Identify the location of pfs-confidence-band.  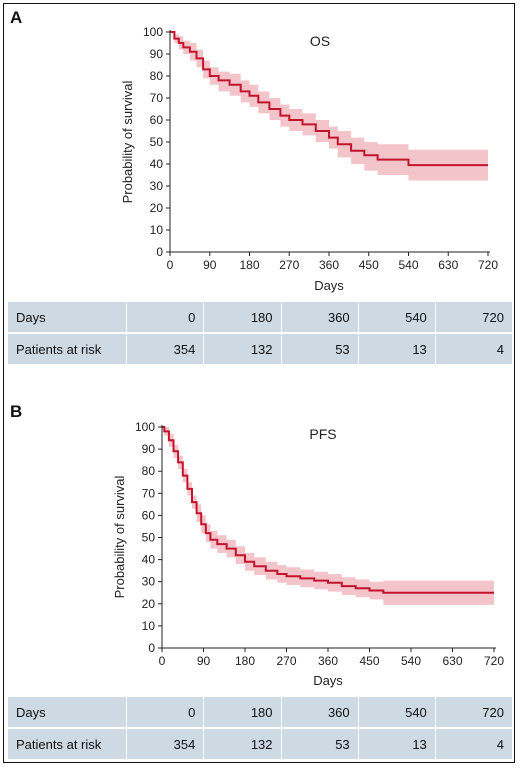
(328, 516).